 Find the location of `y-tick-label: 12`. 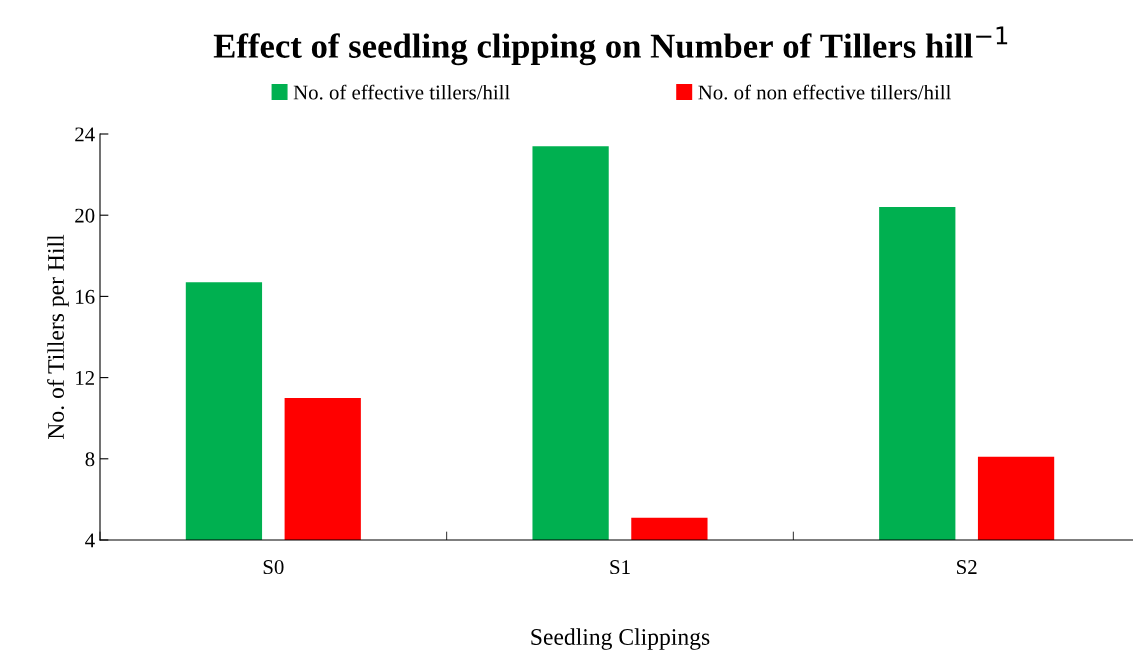

y-tick-label: 12 is located at coordinates (85, 378).